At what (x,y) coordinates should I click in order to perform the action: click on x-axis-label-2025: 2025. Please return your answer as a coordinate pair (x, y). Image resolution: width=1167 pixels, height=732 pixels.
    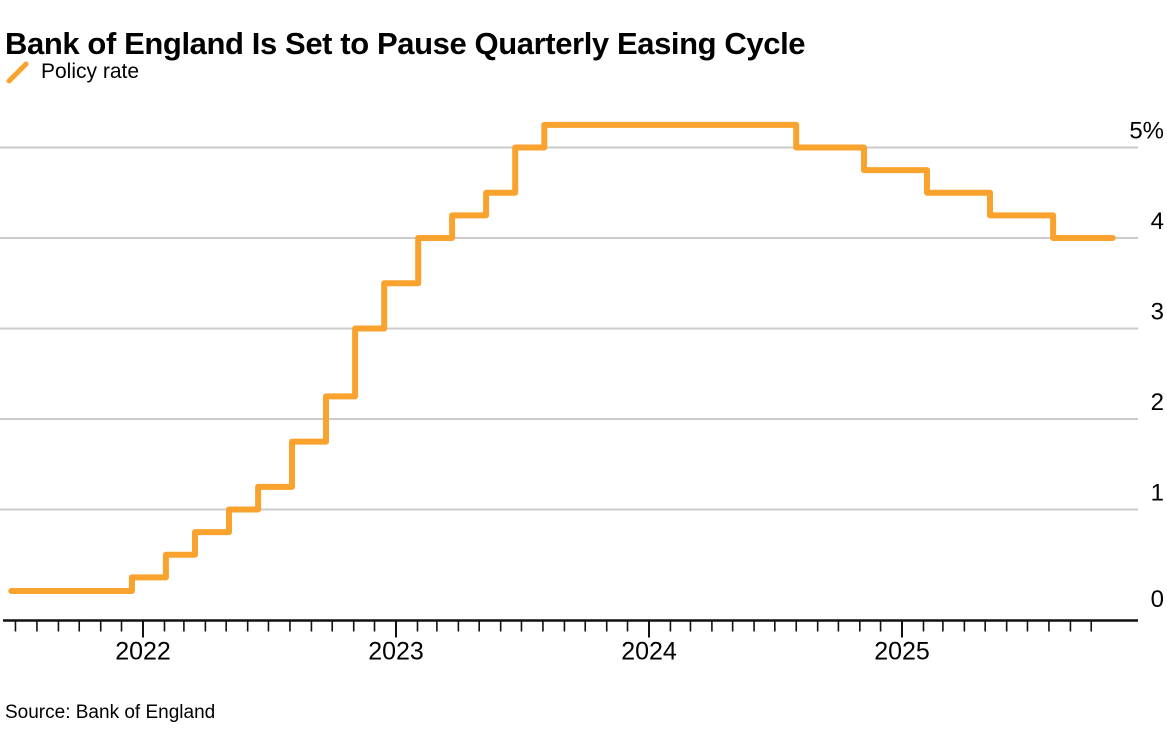
    Looking at the image, I should click on (902, 652).